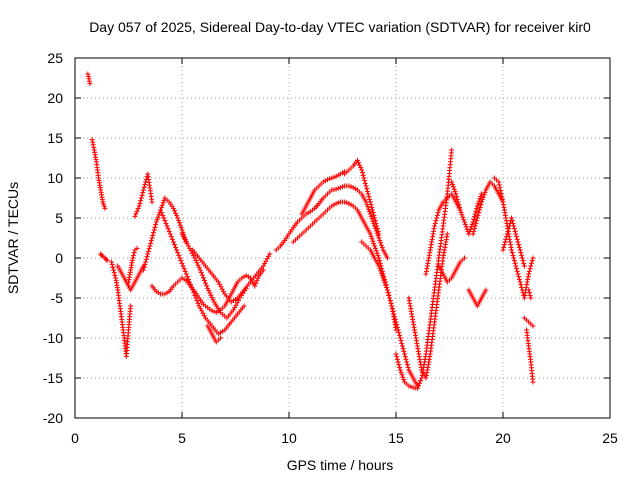 The height and width of the screenshot is (480, 640). I want to click on data-series-t, so click(428, 306).